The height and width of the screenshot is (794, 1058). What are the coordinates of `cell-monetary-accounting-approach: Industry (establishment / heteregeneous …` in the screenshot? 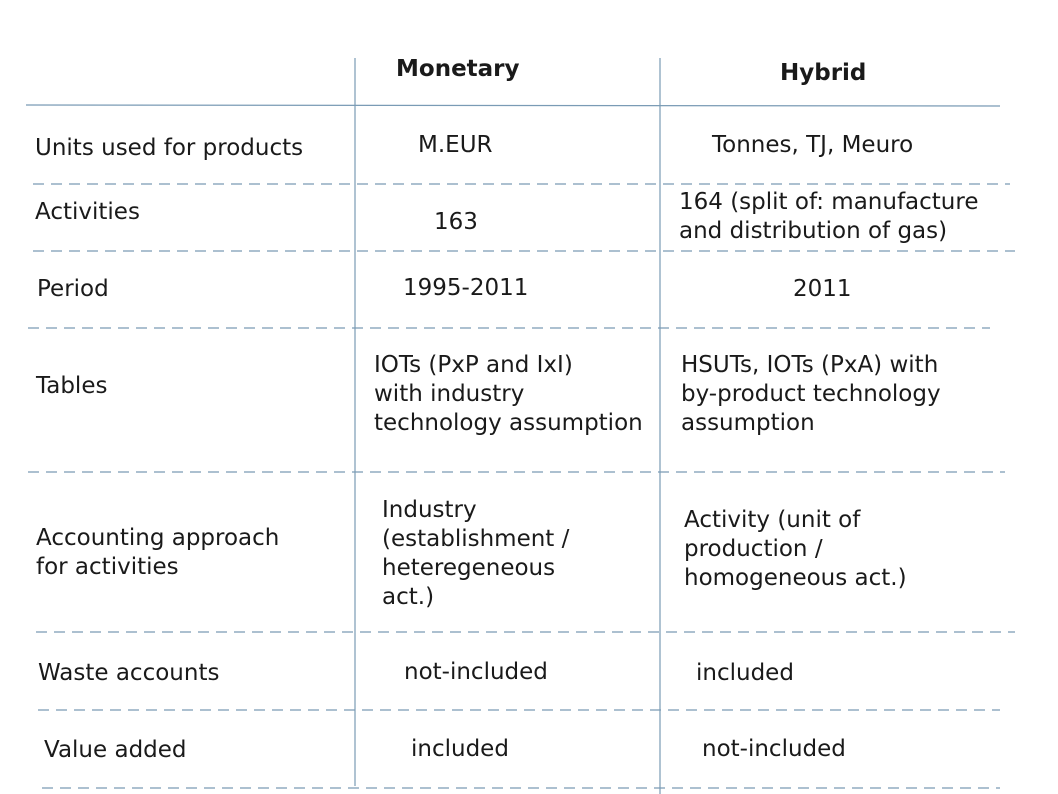 It's located at (476, 553).